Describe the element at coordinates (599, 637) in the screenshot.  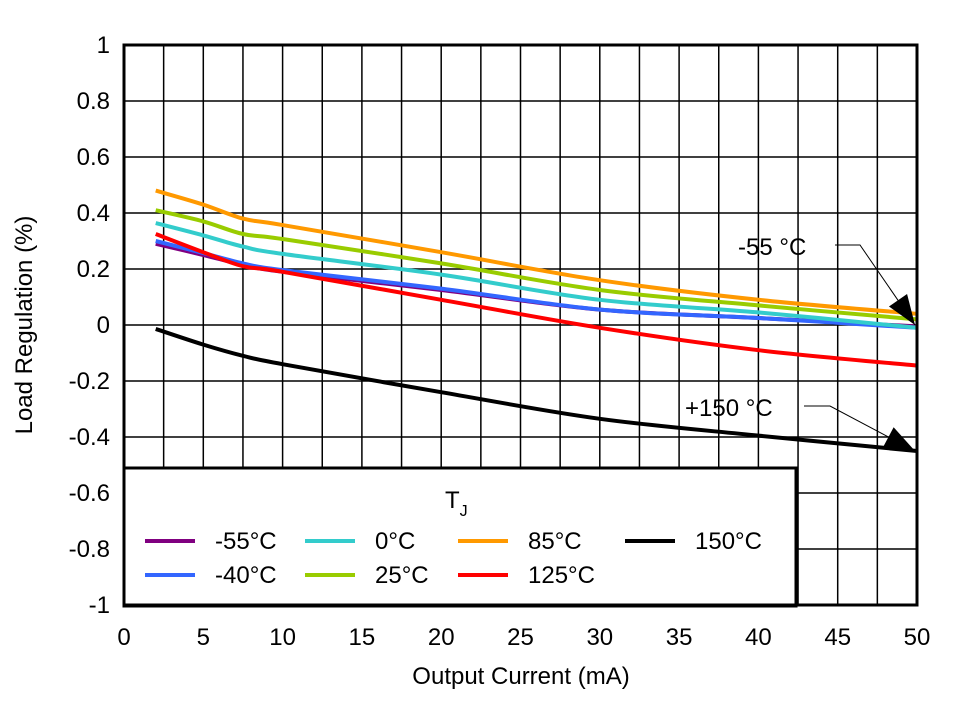
I see `x-tick-label: 30` at that location.